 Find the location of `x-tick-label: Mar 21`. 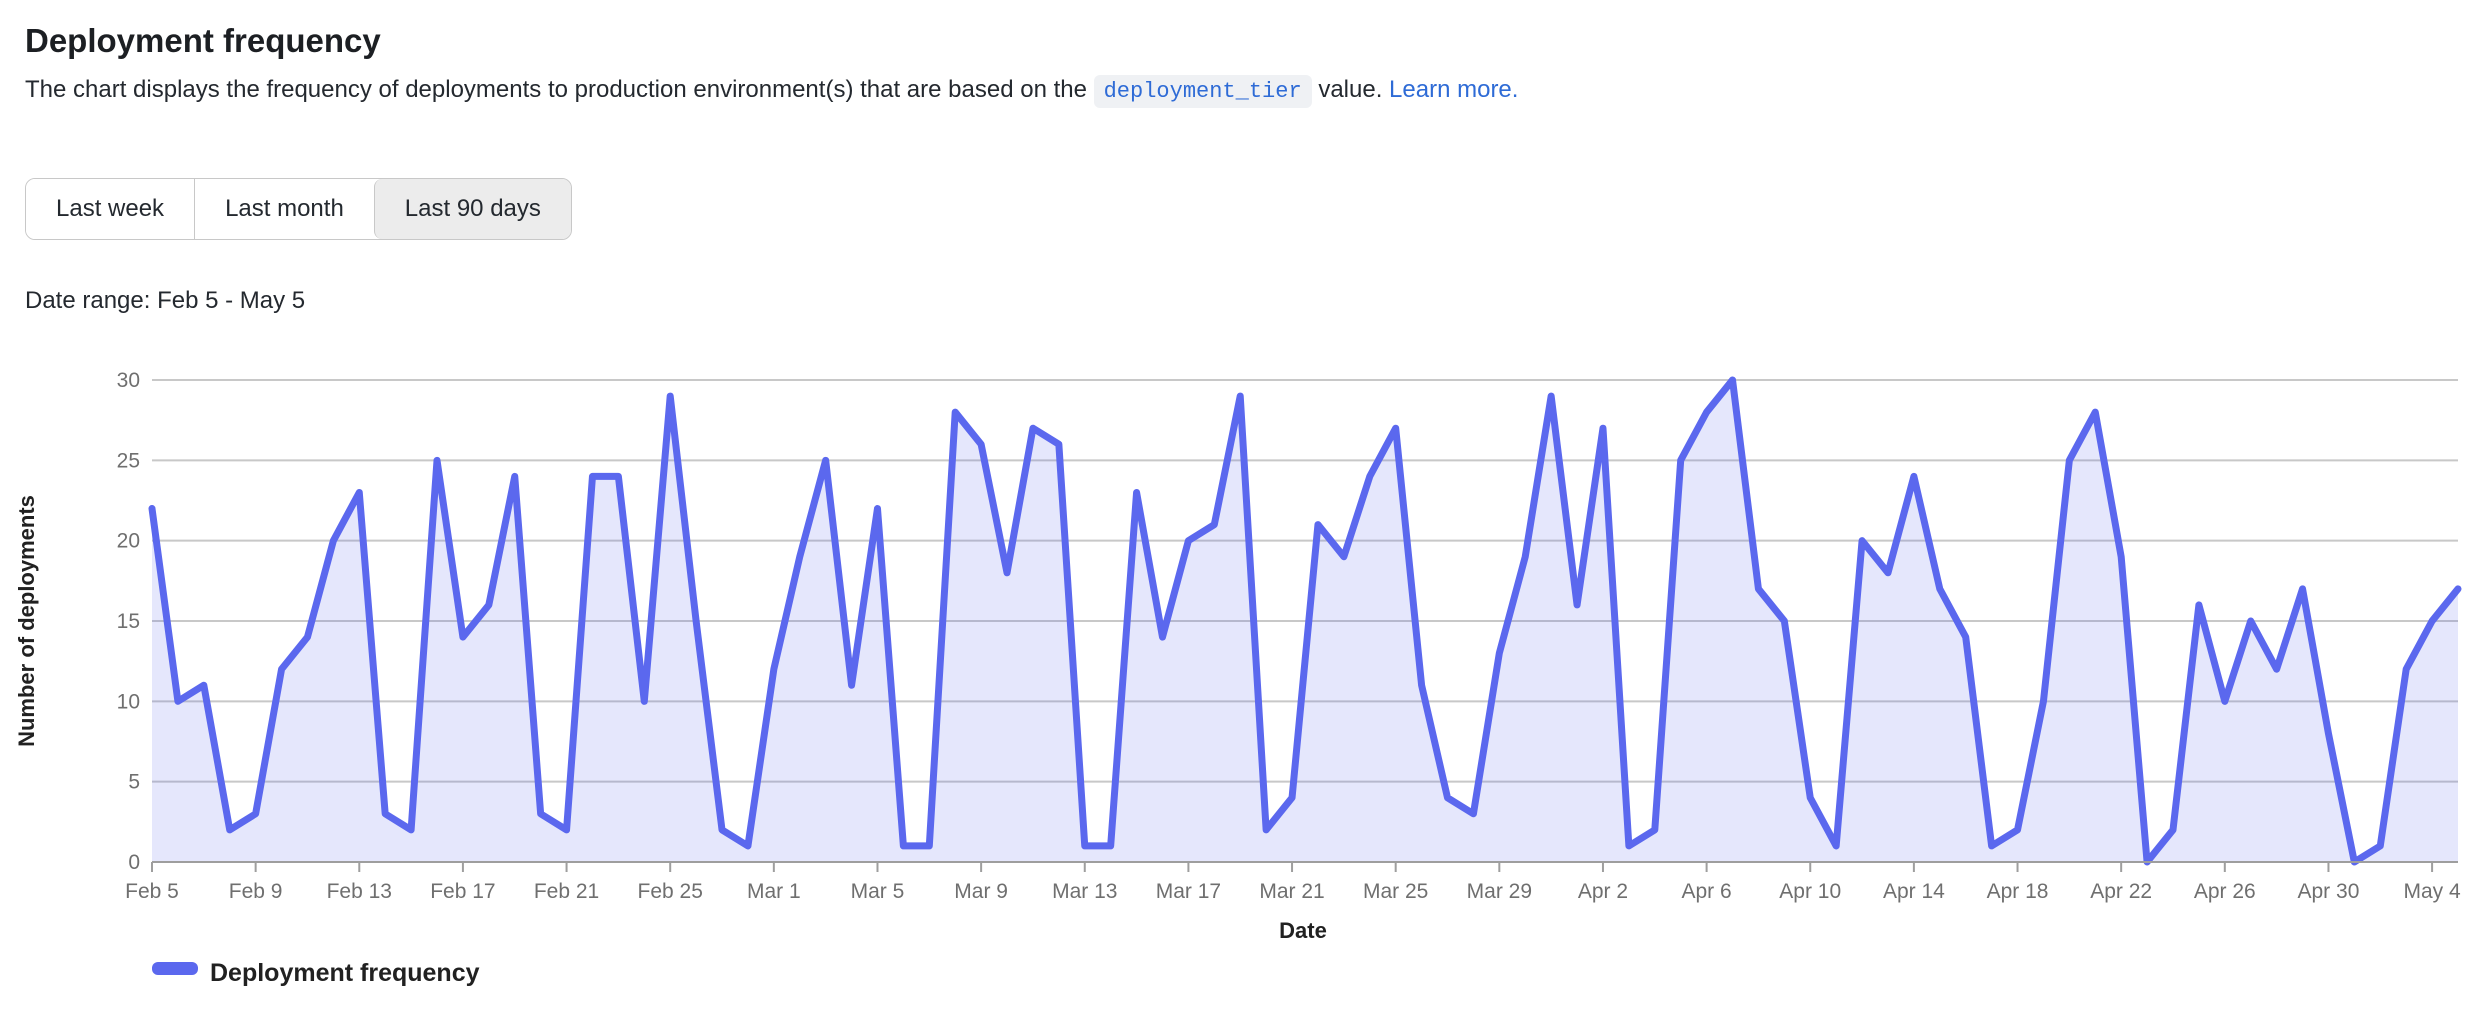

x-tick-label: Mar 21 is located at coordinates (1291, 891).